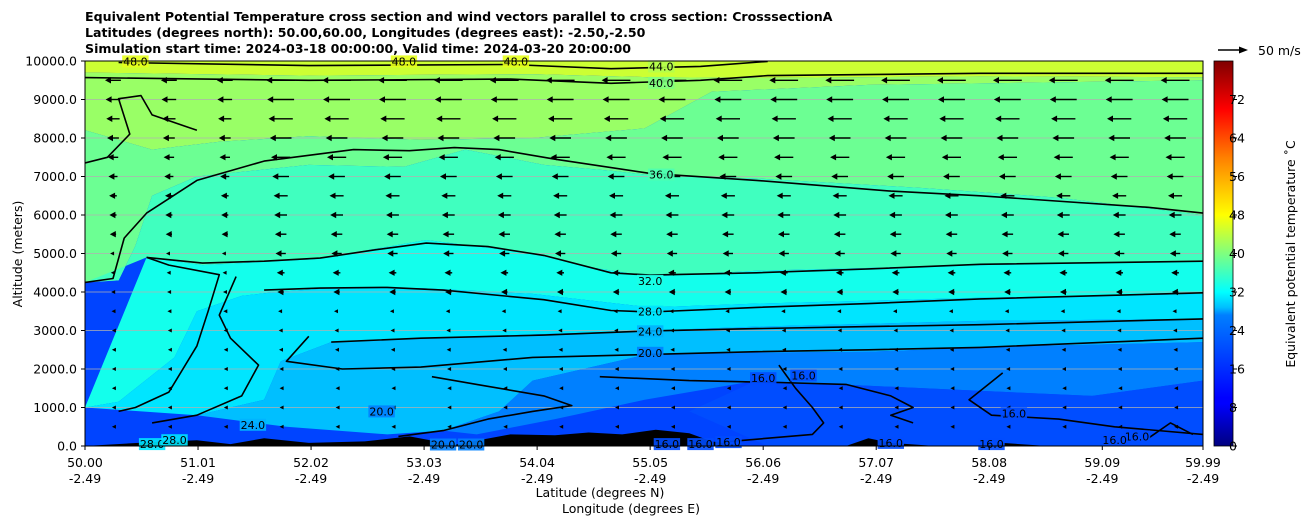 The image size is (1308, 526). I want to click on colorbar-label: Equivalent potential temperature ˚C, so click(1290, 254).